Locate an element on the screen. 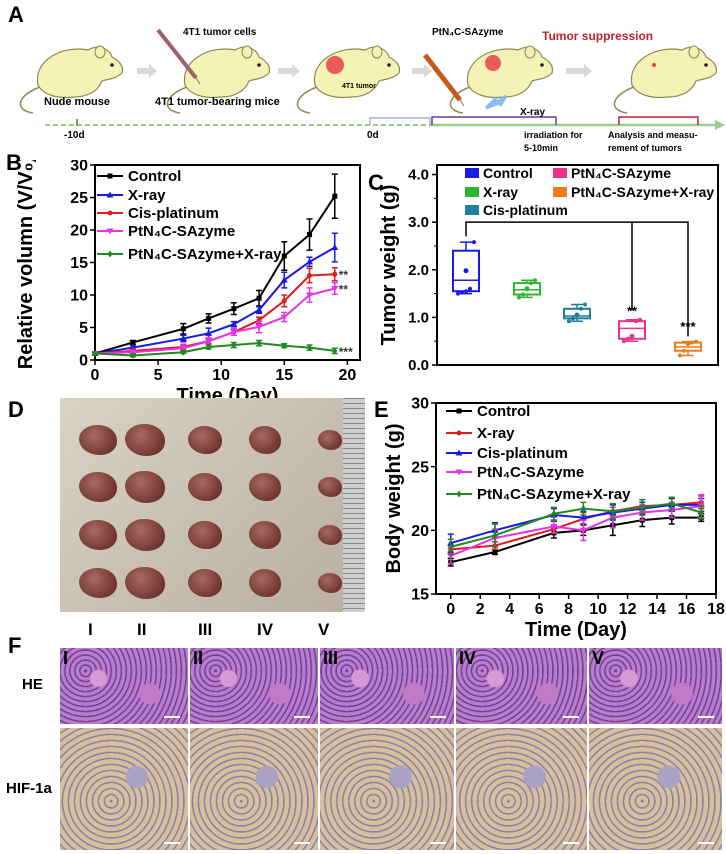 This screenshot has width=726, height=854. series-line is located at coordinates (576, 540).